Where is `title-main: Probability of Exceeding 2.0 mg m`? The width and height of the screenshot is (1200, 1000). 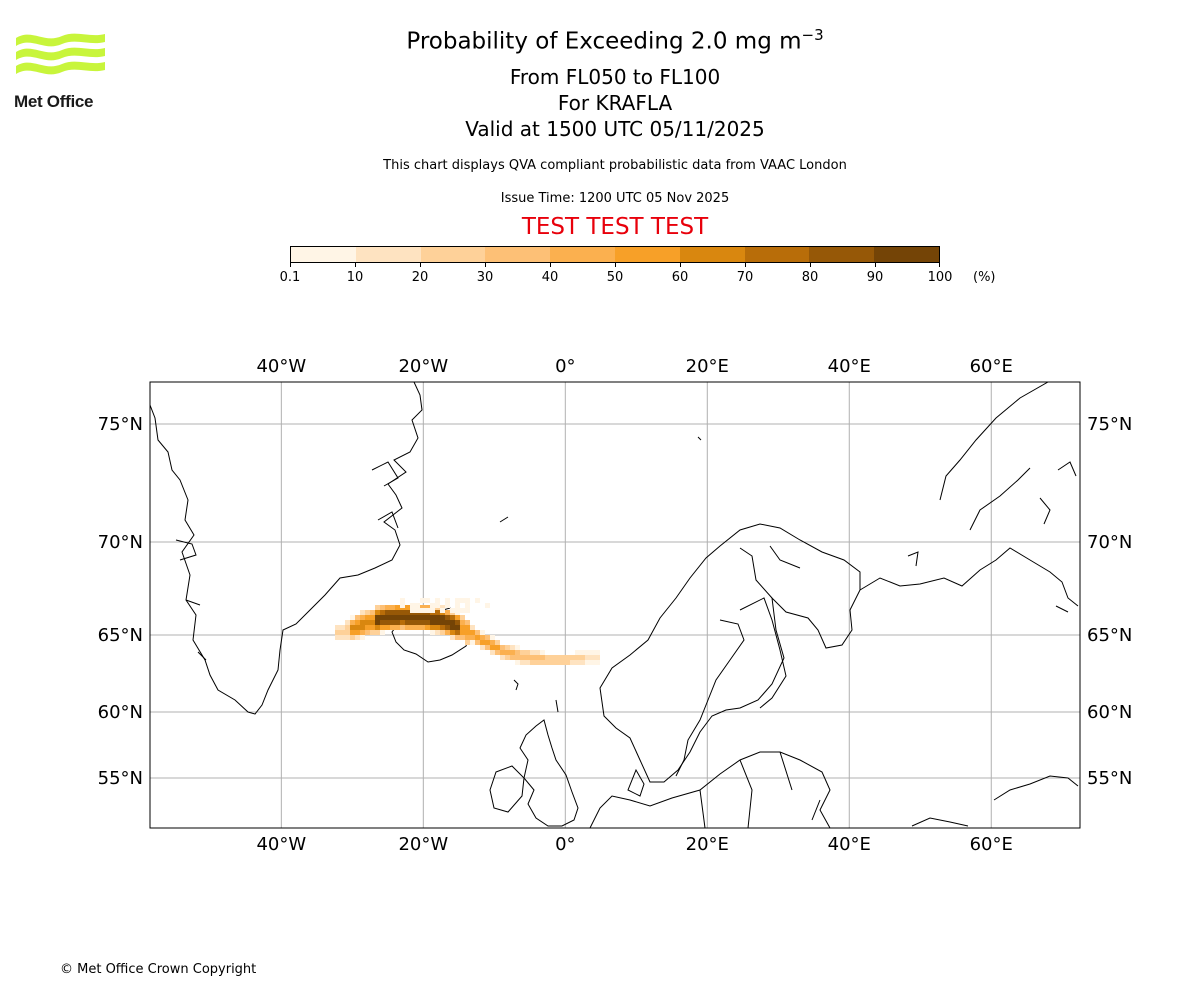
title-main: Probability of Exceeding 2.0 mg m is located at coordinates (603, 42).